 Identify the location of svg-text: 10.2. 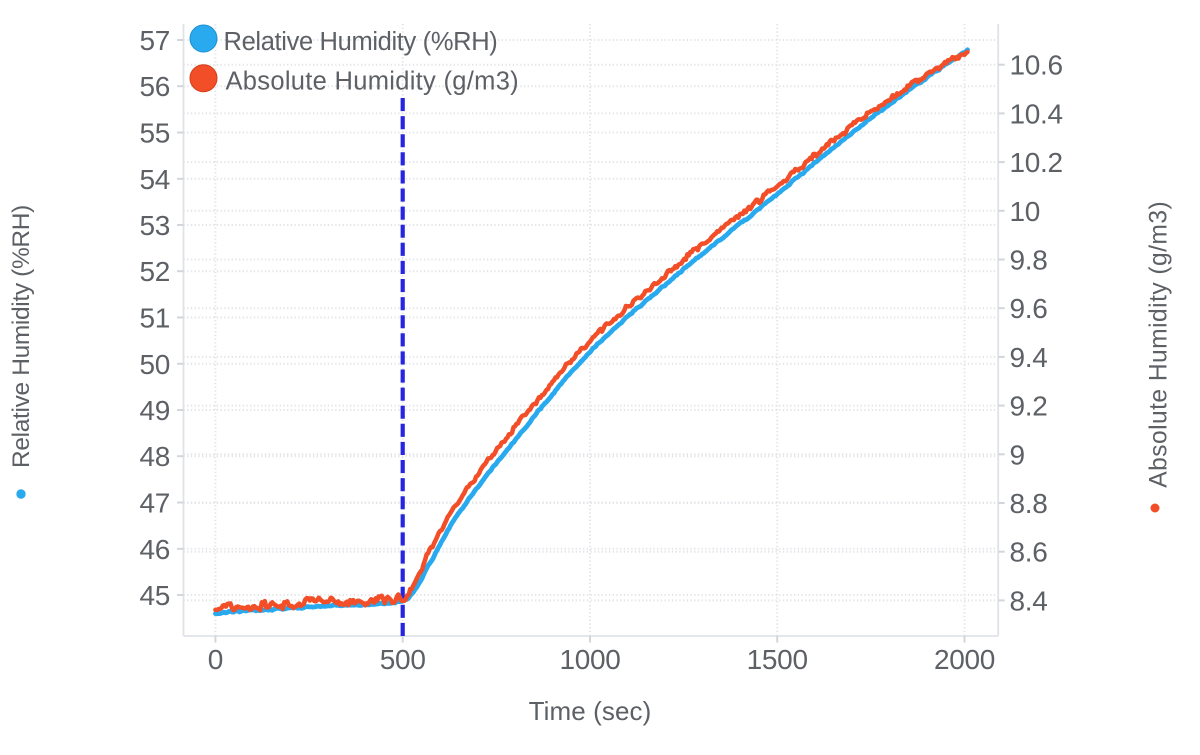
(1036, 162).